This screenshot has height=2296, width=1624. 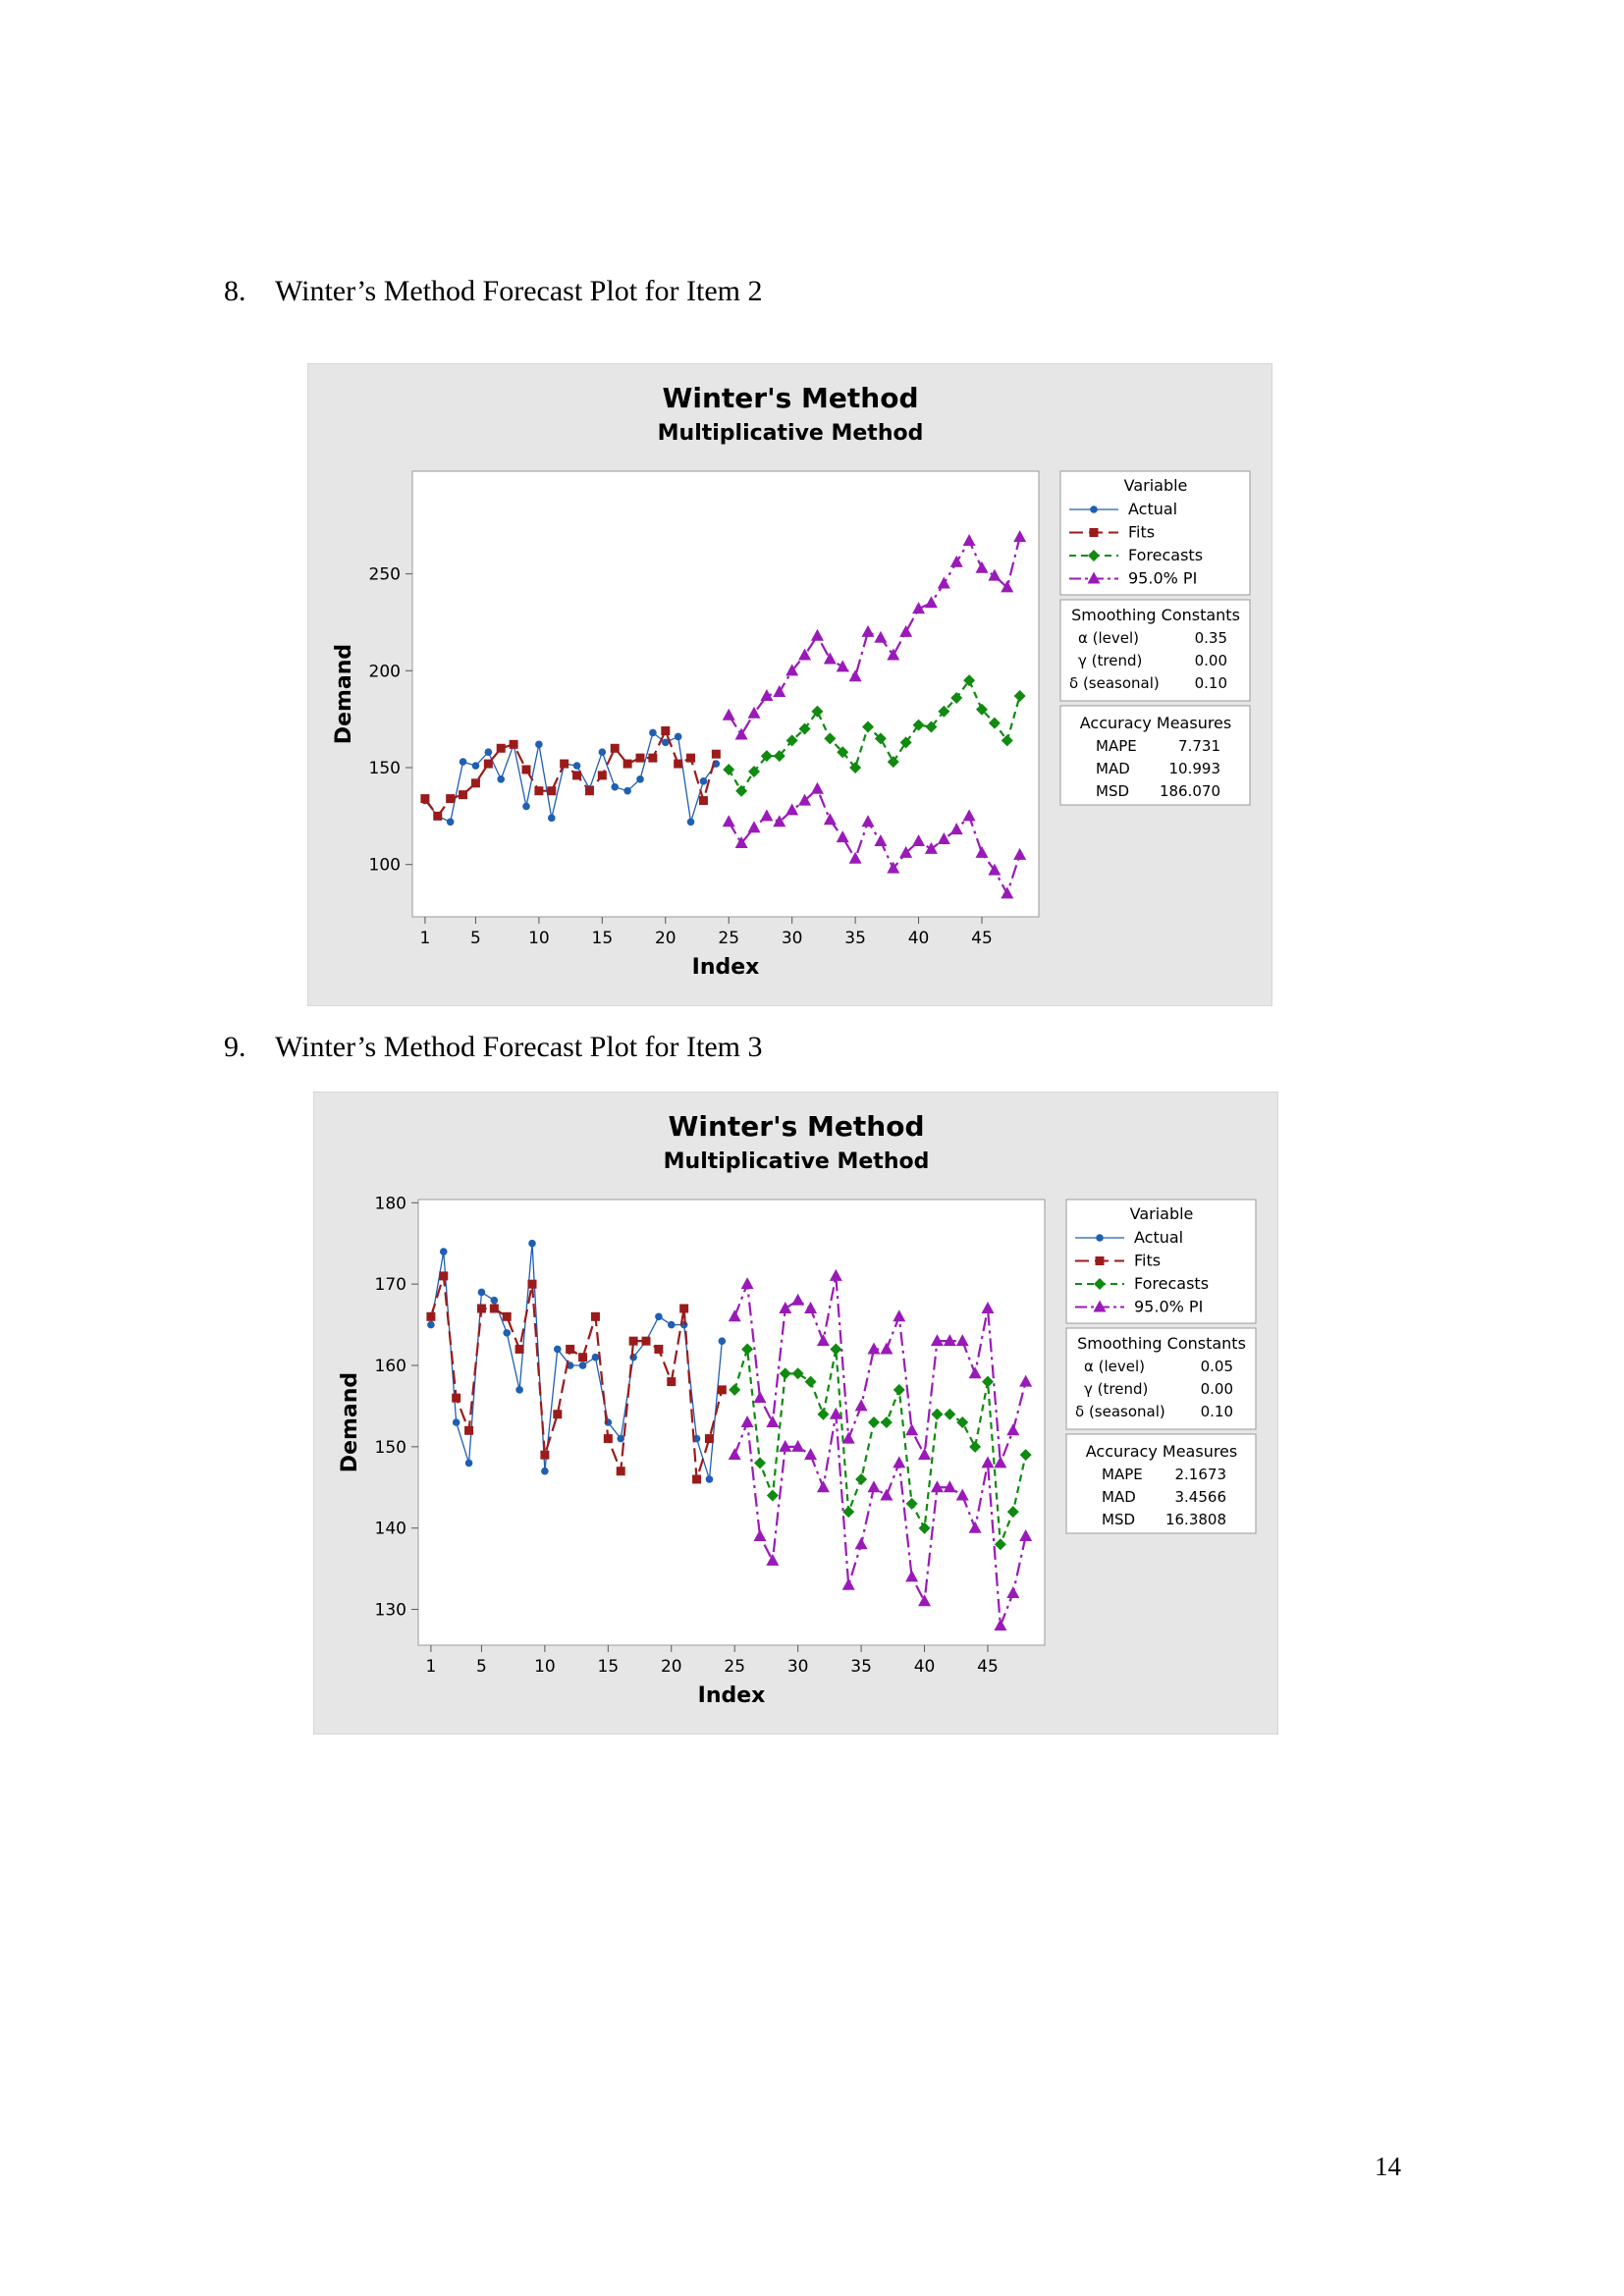 What do you see at coordinates (1201, 1497) in the screenshot?
I see `accuracy-value: 3.4566` at bounding box center [1201, 1497].